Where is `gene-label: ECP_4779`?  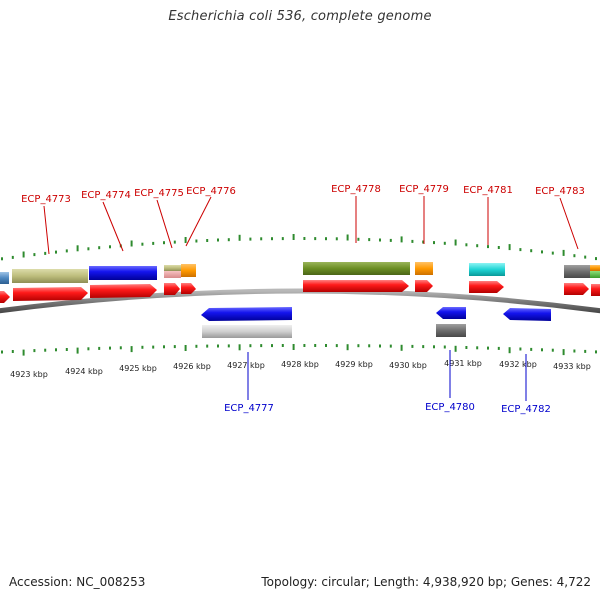 gene-label: ECP_4779 is located at coordinates (424, 189).